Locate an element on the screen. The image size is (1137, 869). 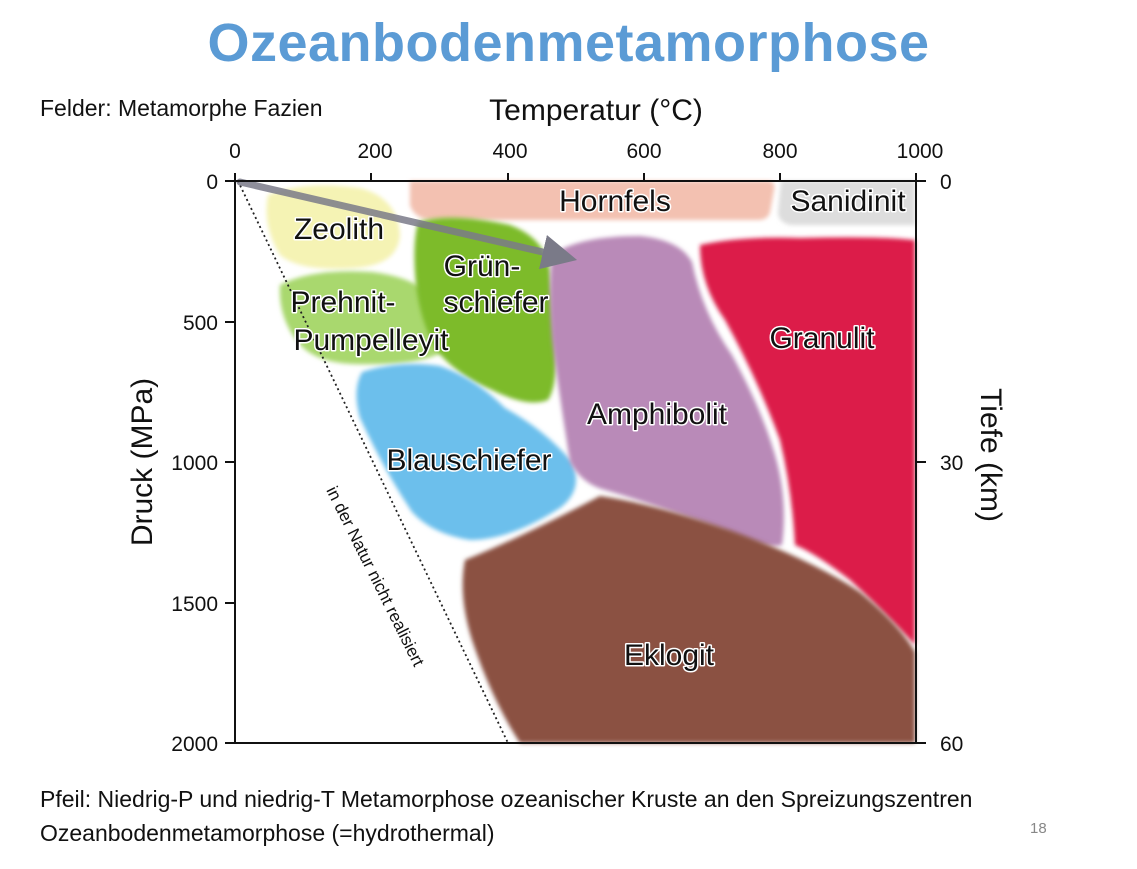
zeolith-field is located at coordinates (333, 227).